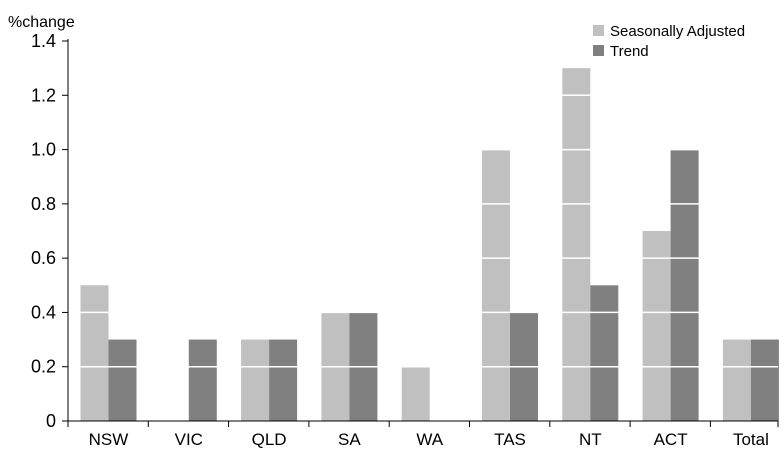 This screenshot has width=784, height=451. Describe the element at coordinates (656, 326) in the screenshot. I see `bar-act-seasonally-adjusted` at that location.